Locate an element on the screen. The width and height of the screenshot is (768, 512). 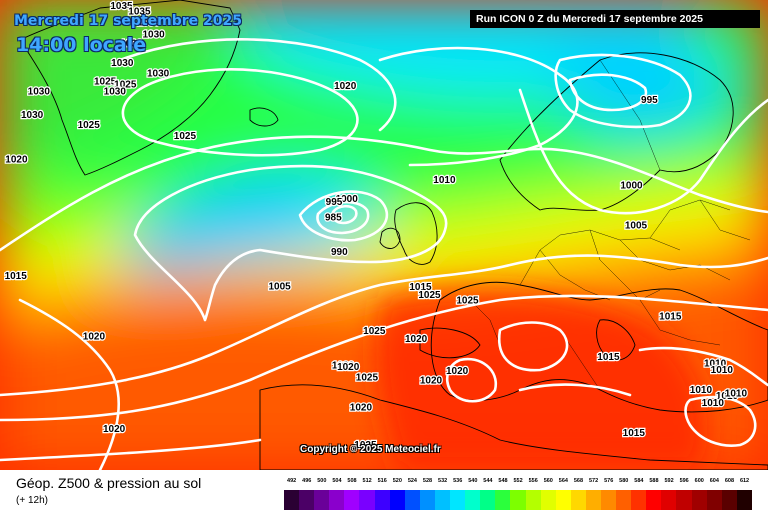
scale-level-label: 608 is located at coordinates (729, 481).